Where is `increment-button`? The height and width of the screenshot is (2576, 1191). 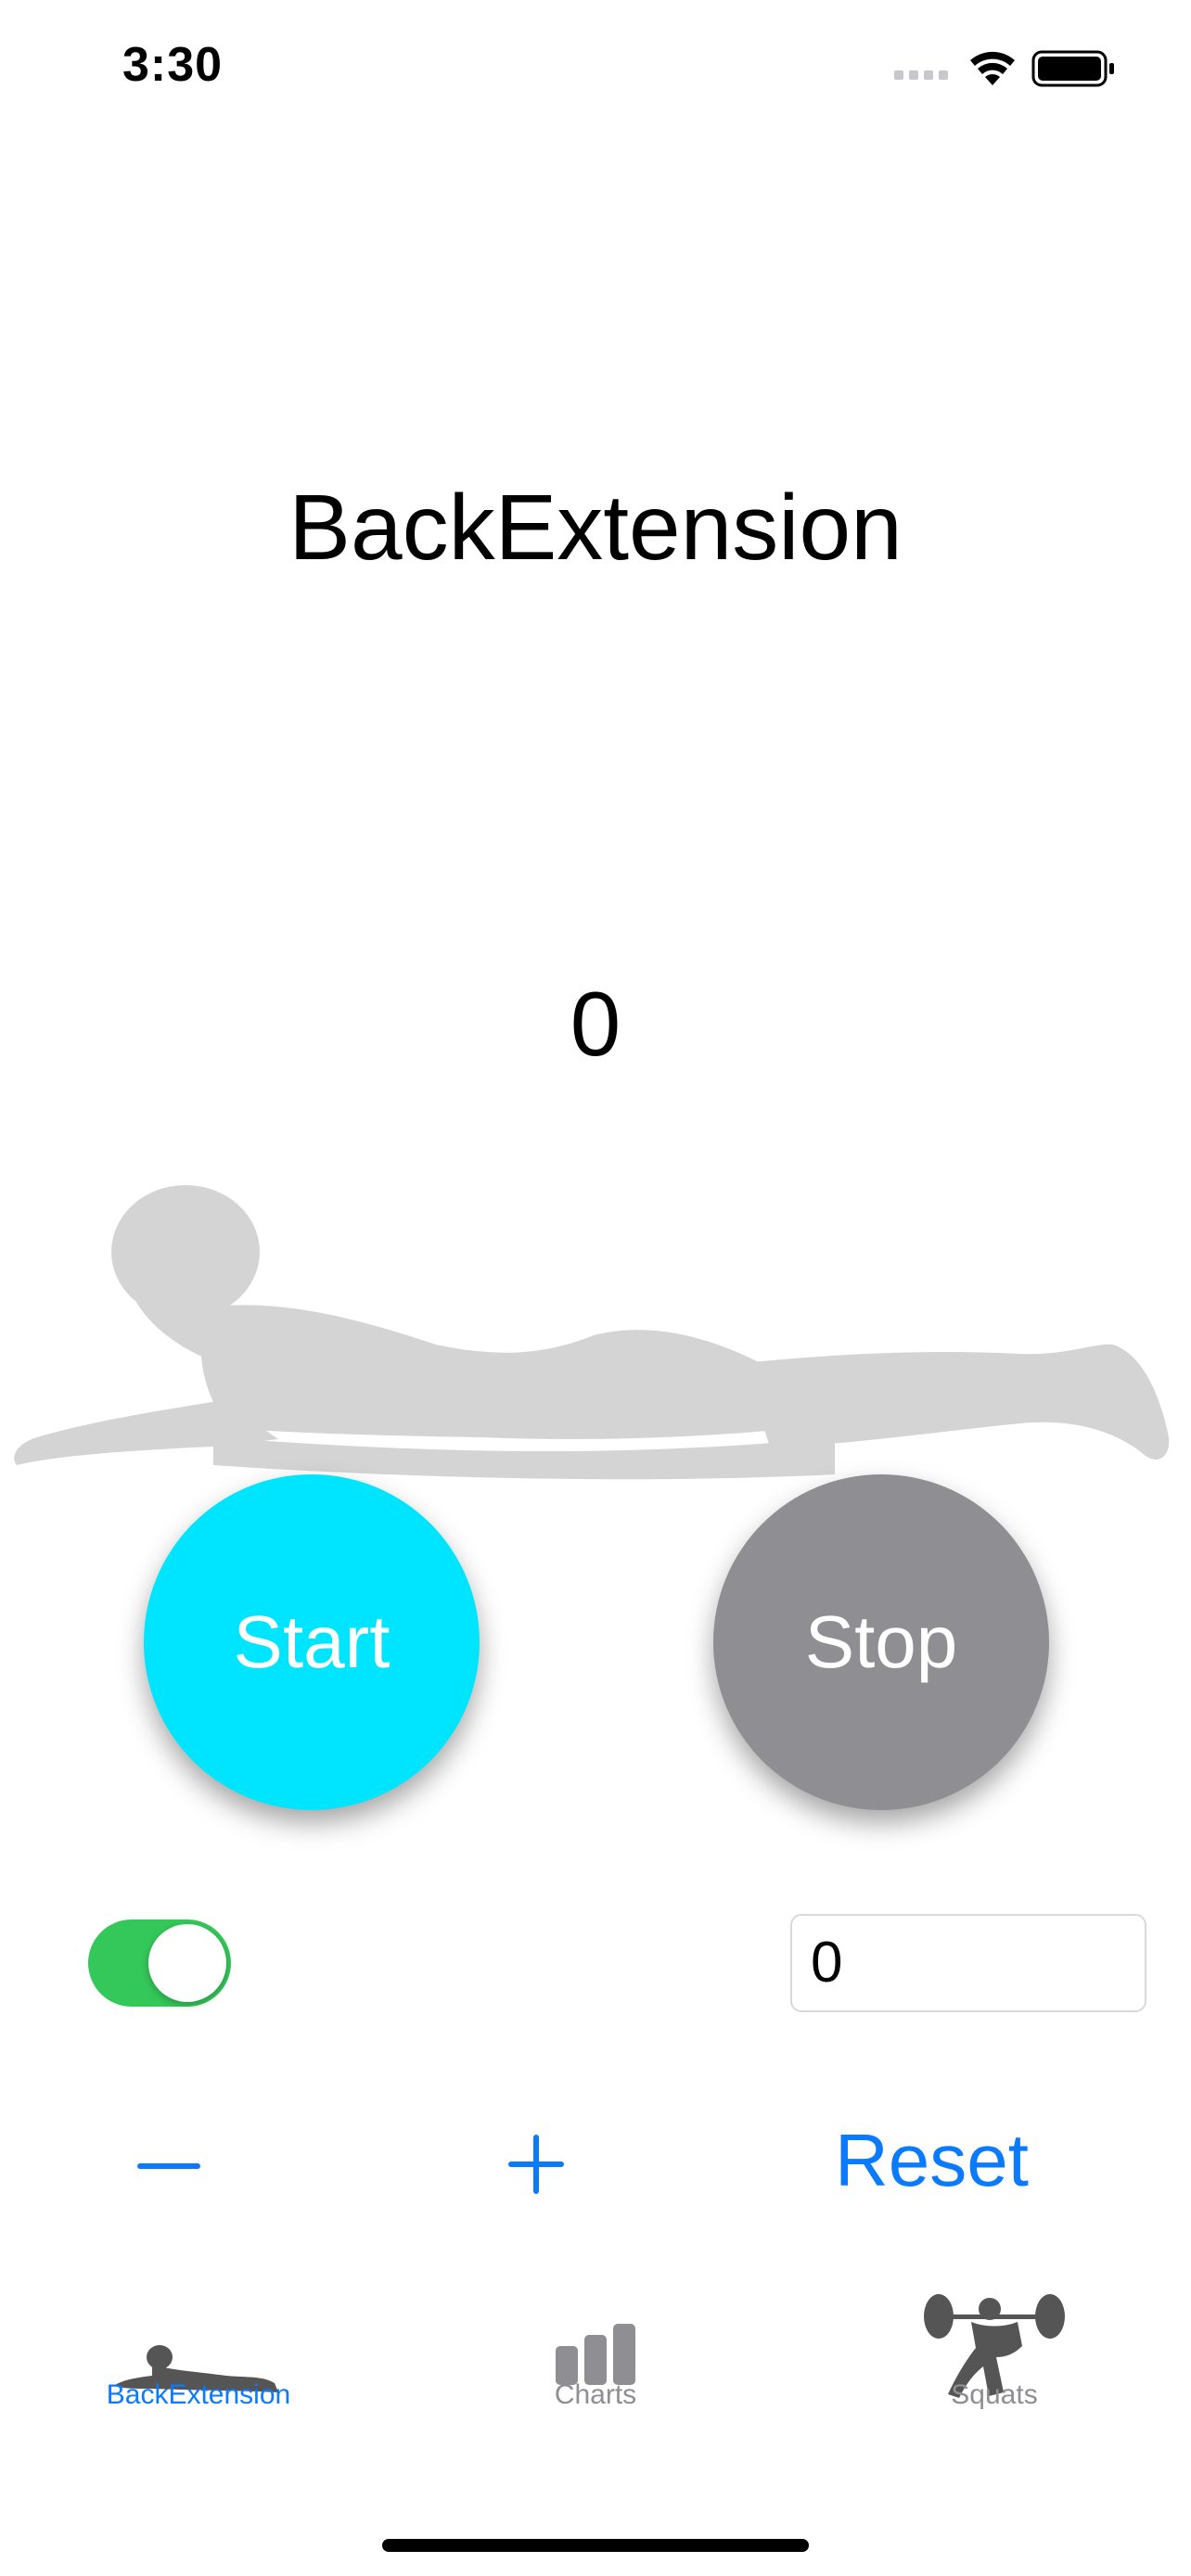
increment-button is located at coordinates (536, 2165).